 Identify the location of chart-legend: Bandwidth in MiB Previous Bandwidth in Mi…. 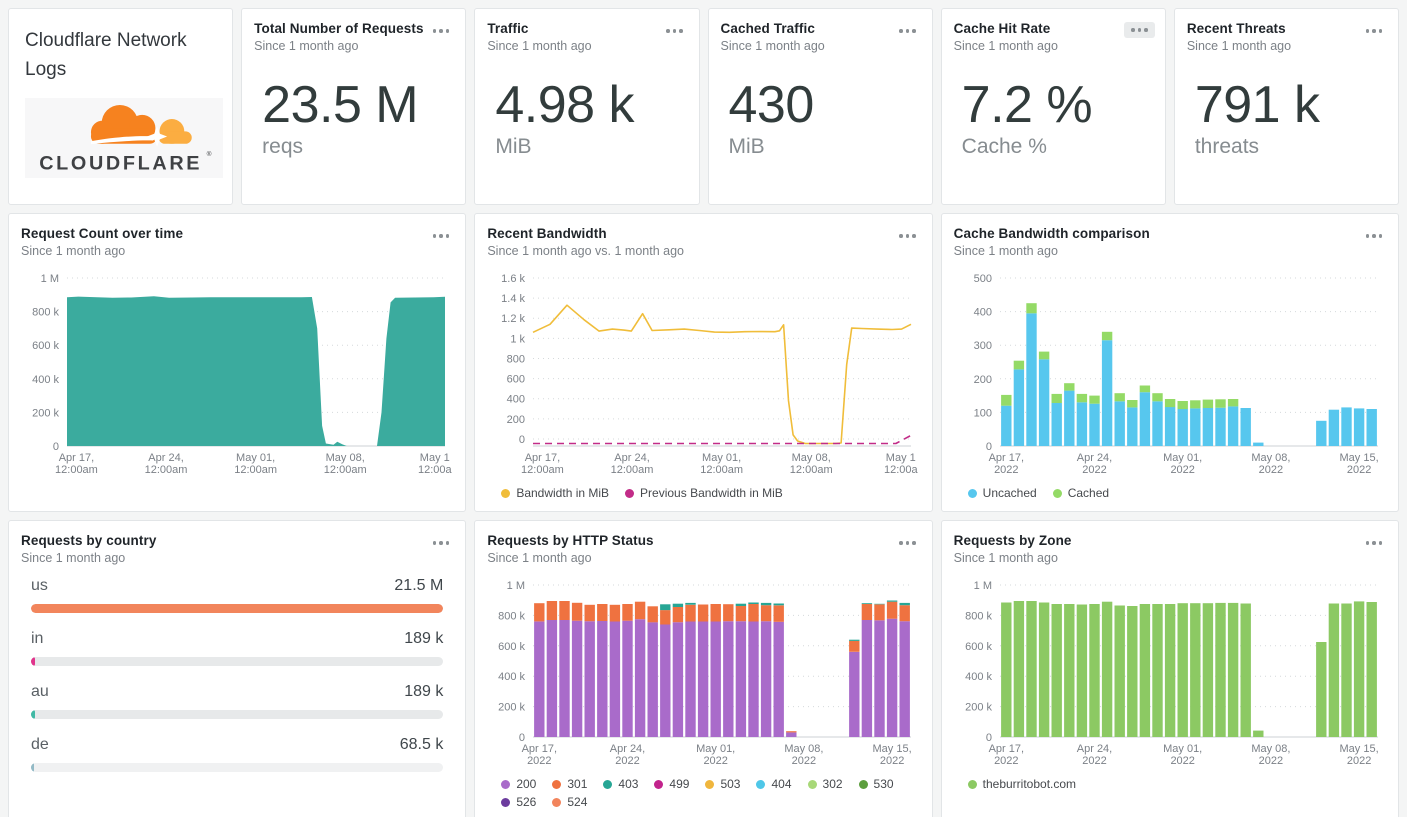
(703, 490).